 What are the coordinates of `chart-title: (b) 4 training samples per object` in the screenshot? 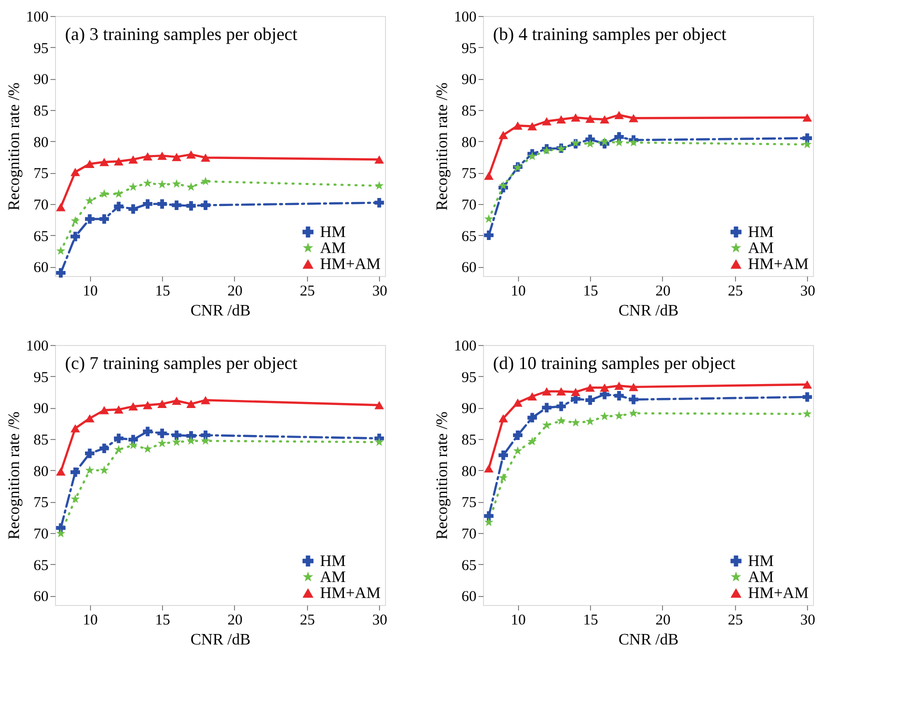 It's located at (609, 34).